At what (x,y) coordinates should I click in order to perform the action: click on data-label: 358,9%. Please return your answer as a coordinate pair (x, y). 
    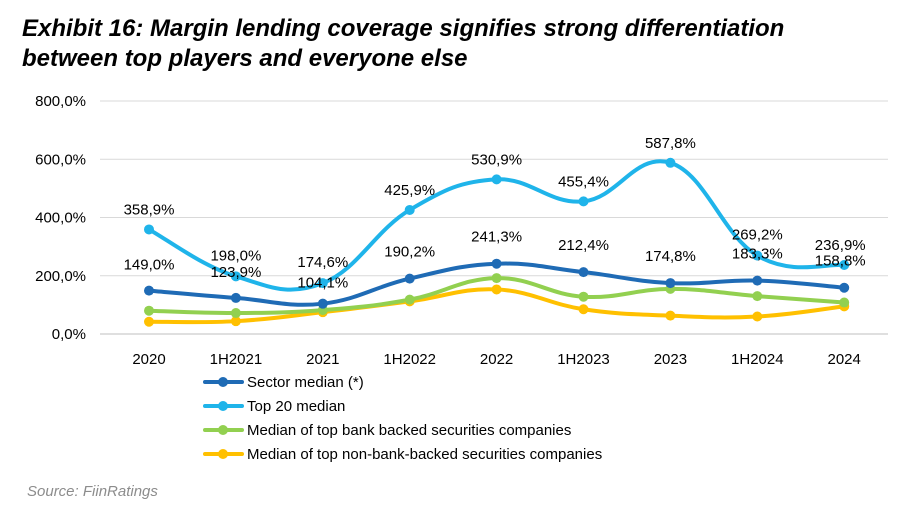
    Looking at the image, I should click on (149, 209).